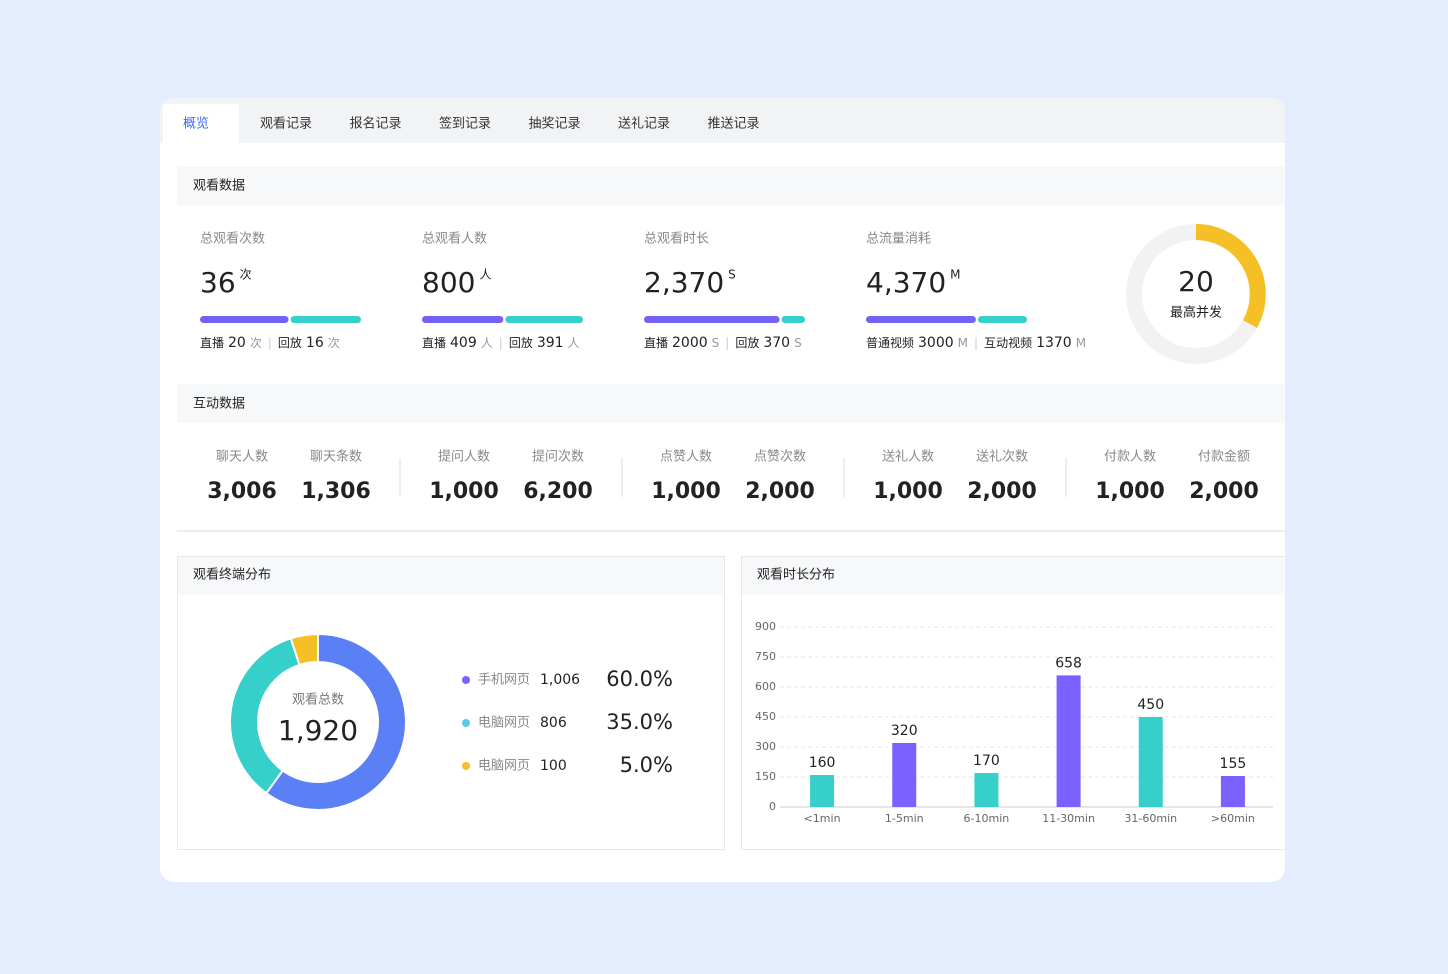 The image size is (1448, 974). What do you see at coordinates (1130, 457) in the screenshot?
I see `metric-label: 付款人数` at bounding box center [1130, 457].